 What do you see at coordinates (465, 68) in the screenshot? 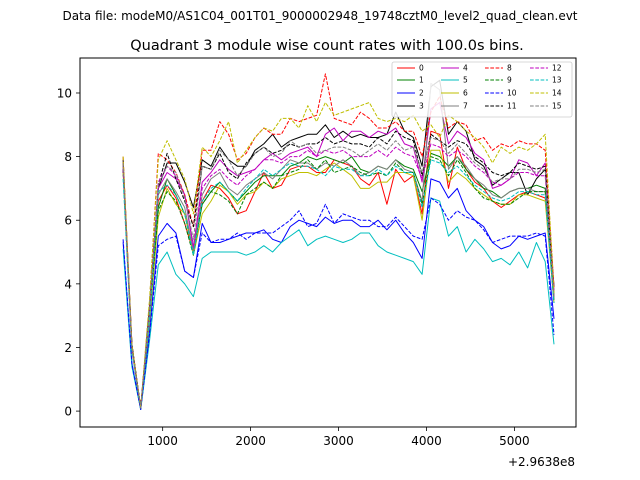
I see `legend-label-4: 4` at bounding box center [465, 68].